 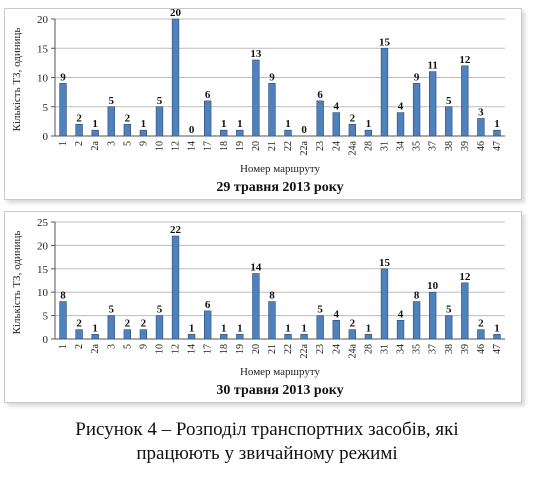 What do you see at coordinates (43, 20) in the screenshot?
I see `y-tick-label: 20` at bounding box center [43, 20].